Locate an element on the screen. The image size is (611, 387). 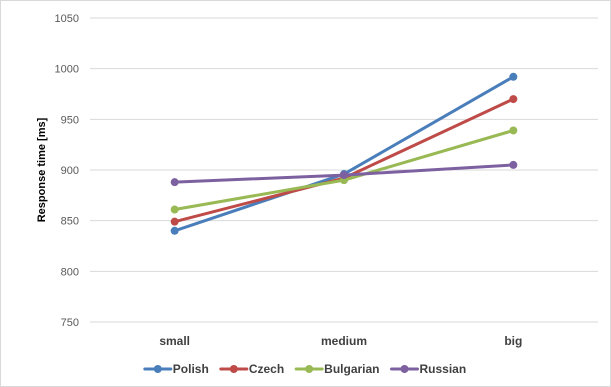
legend-item-czech: Czech is located at coordinates (251, 369).